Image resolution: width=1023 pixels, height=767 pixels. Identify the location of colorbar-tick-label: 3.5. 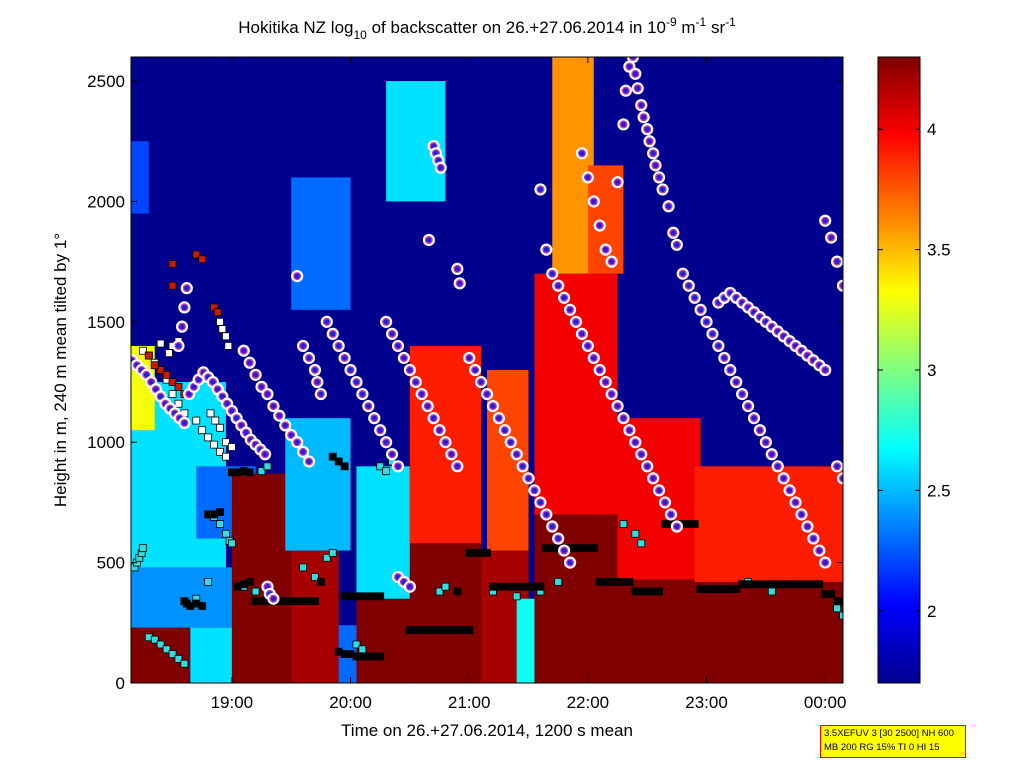
(939, 250).